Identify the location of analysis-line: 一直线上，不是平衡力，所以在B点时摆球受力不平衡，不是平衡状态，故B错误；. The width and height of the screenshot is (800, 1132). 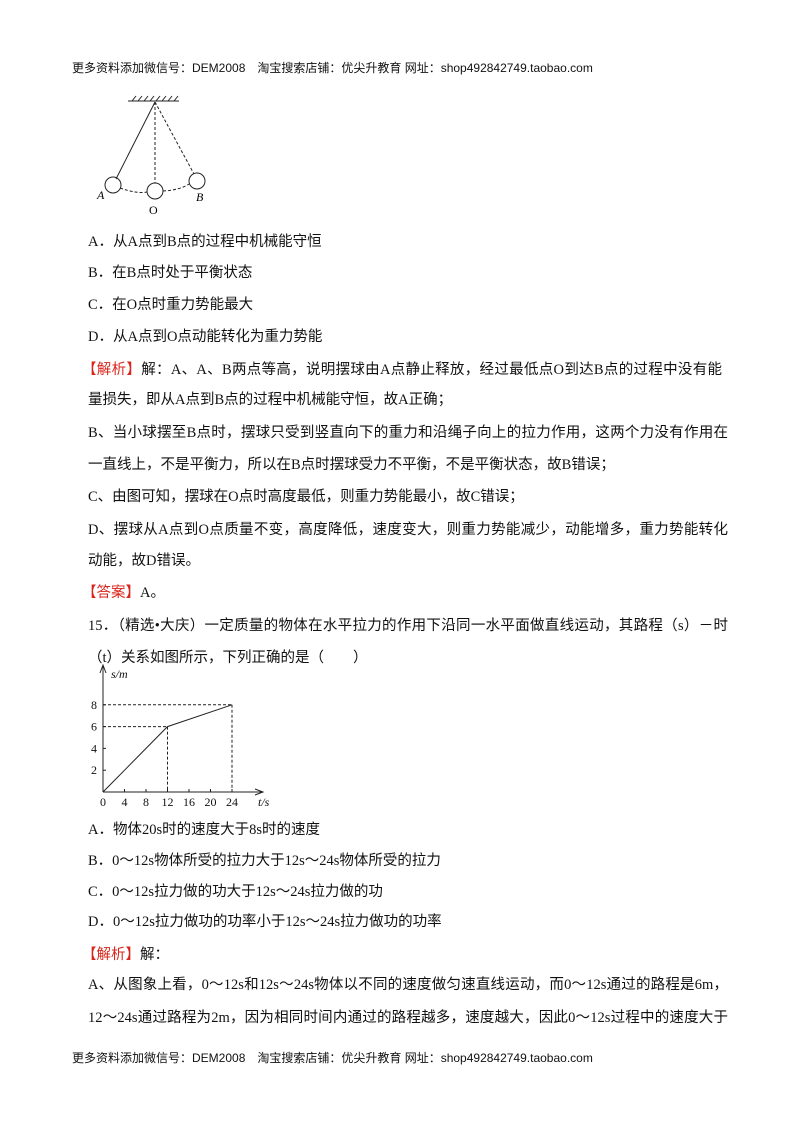
(351, 465).